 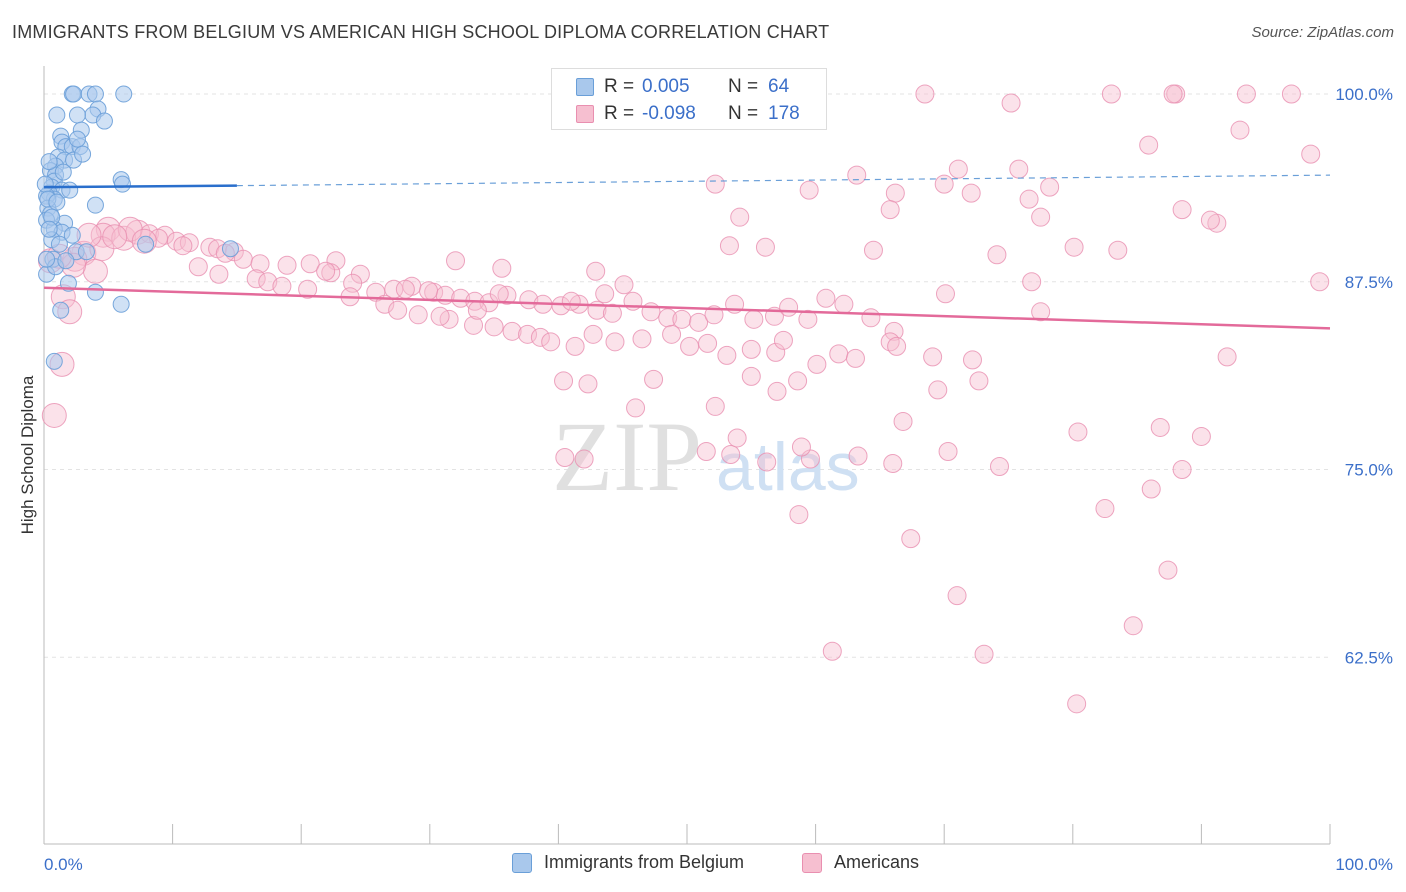 What do you see at coordinates (666, 86) in the screenshot?
I see `legend-r-value: 0.005` at bounding box center [666, 86].